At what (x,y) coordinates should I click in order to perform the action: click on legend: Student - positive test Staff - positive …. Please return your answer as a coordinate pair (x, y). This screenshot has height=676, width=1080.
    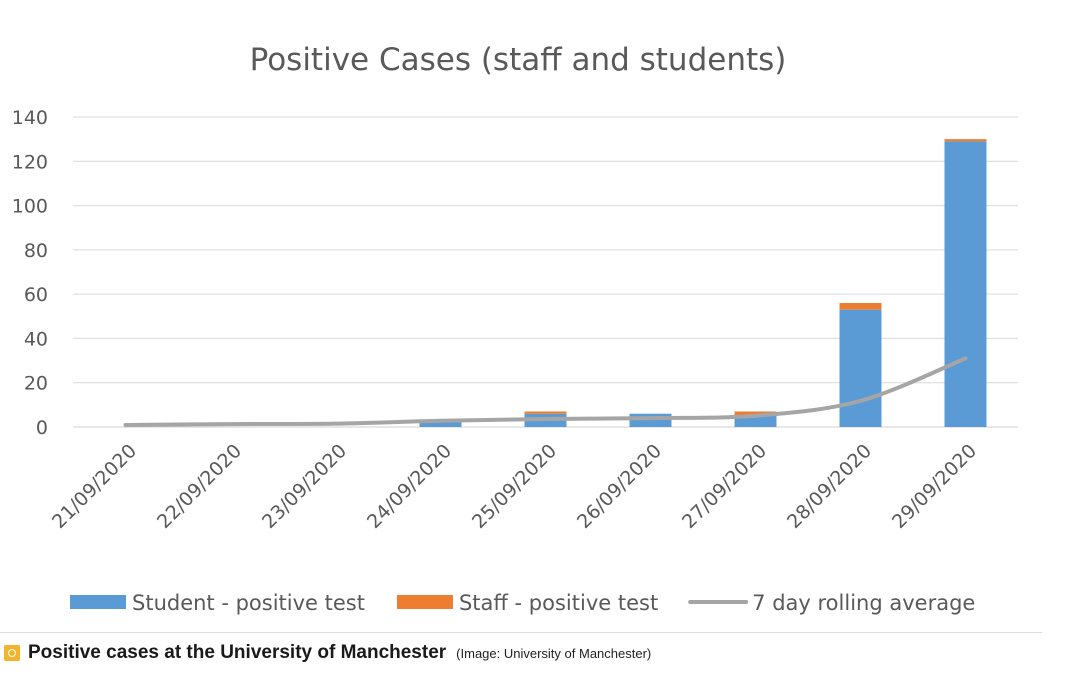
    Looking at the image, I should click on (522, 603).